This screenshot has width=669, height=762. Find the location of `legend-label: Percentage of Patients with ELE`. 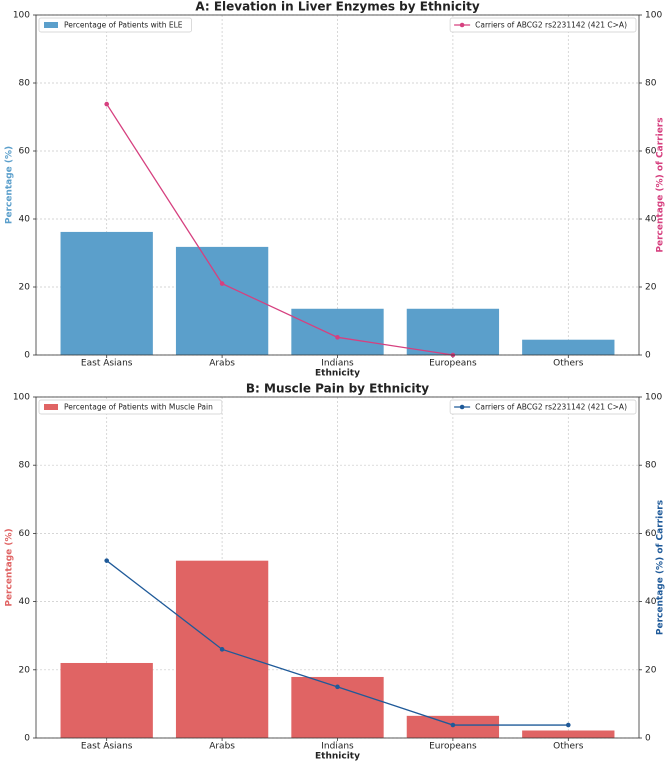

legend-label: Percentage of Patients with ELE is located at coordinates (123, 25).